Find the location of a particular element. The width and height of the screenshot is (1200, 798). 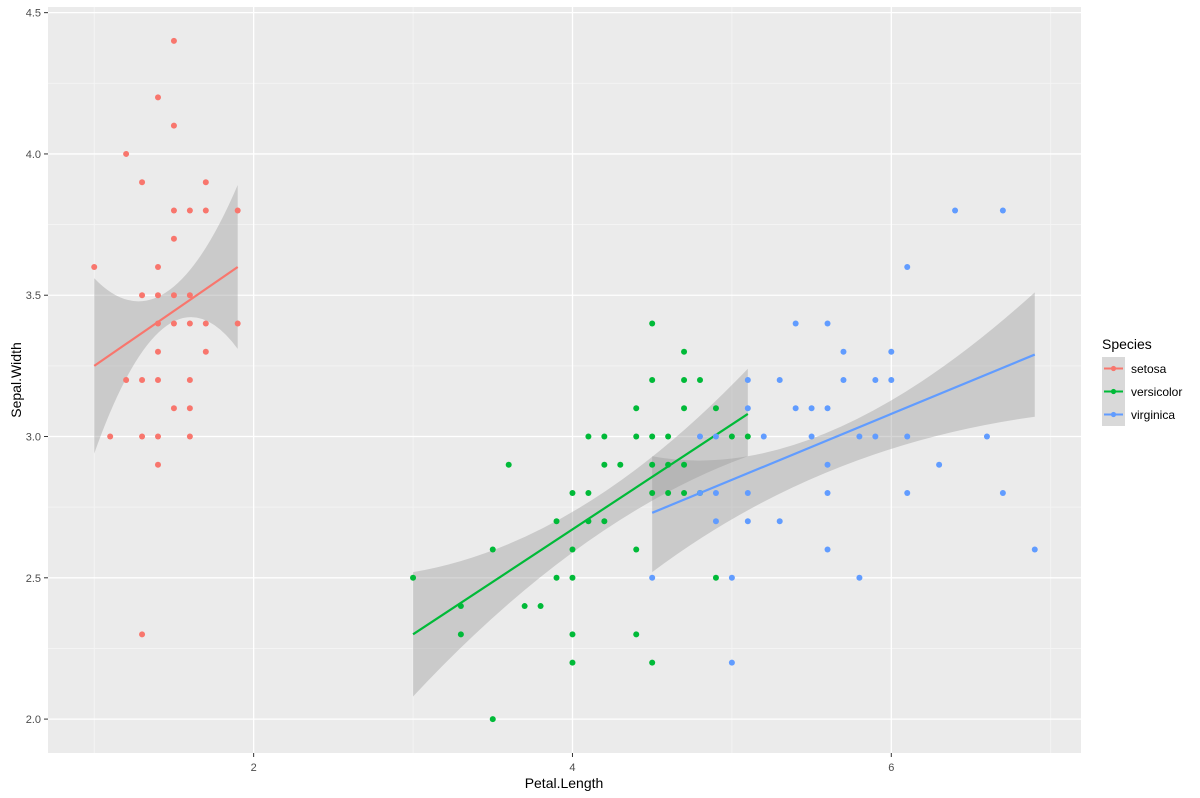

y-tick-label: 2.0 is located at coordinates (33, 720).